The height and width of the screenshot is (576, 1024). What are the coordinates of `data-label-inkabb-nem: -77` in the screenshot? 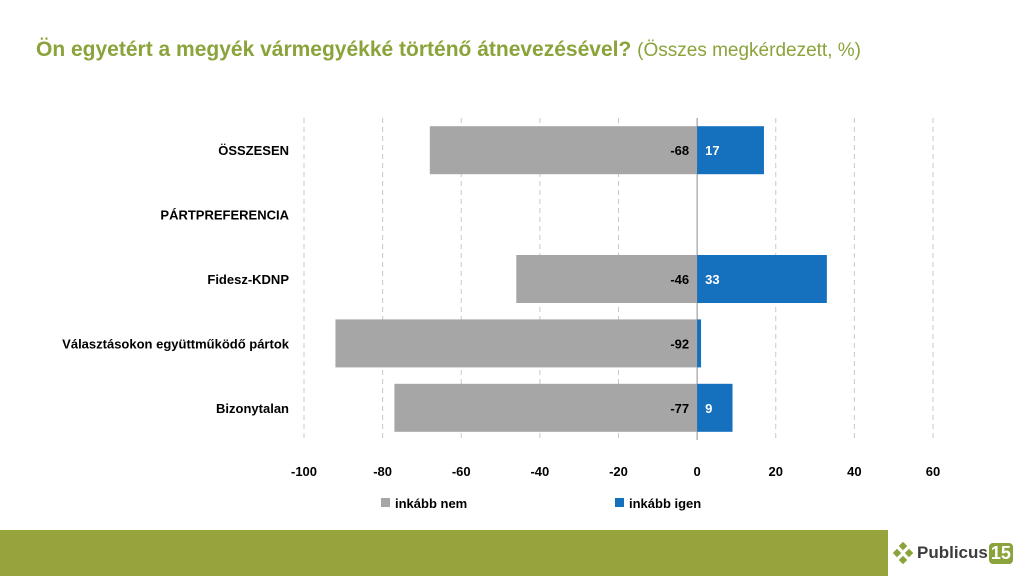 It's located at (679, 408).